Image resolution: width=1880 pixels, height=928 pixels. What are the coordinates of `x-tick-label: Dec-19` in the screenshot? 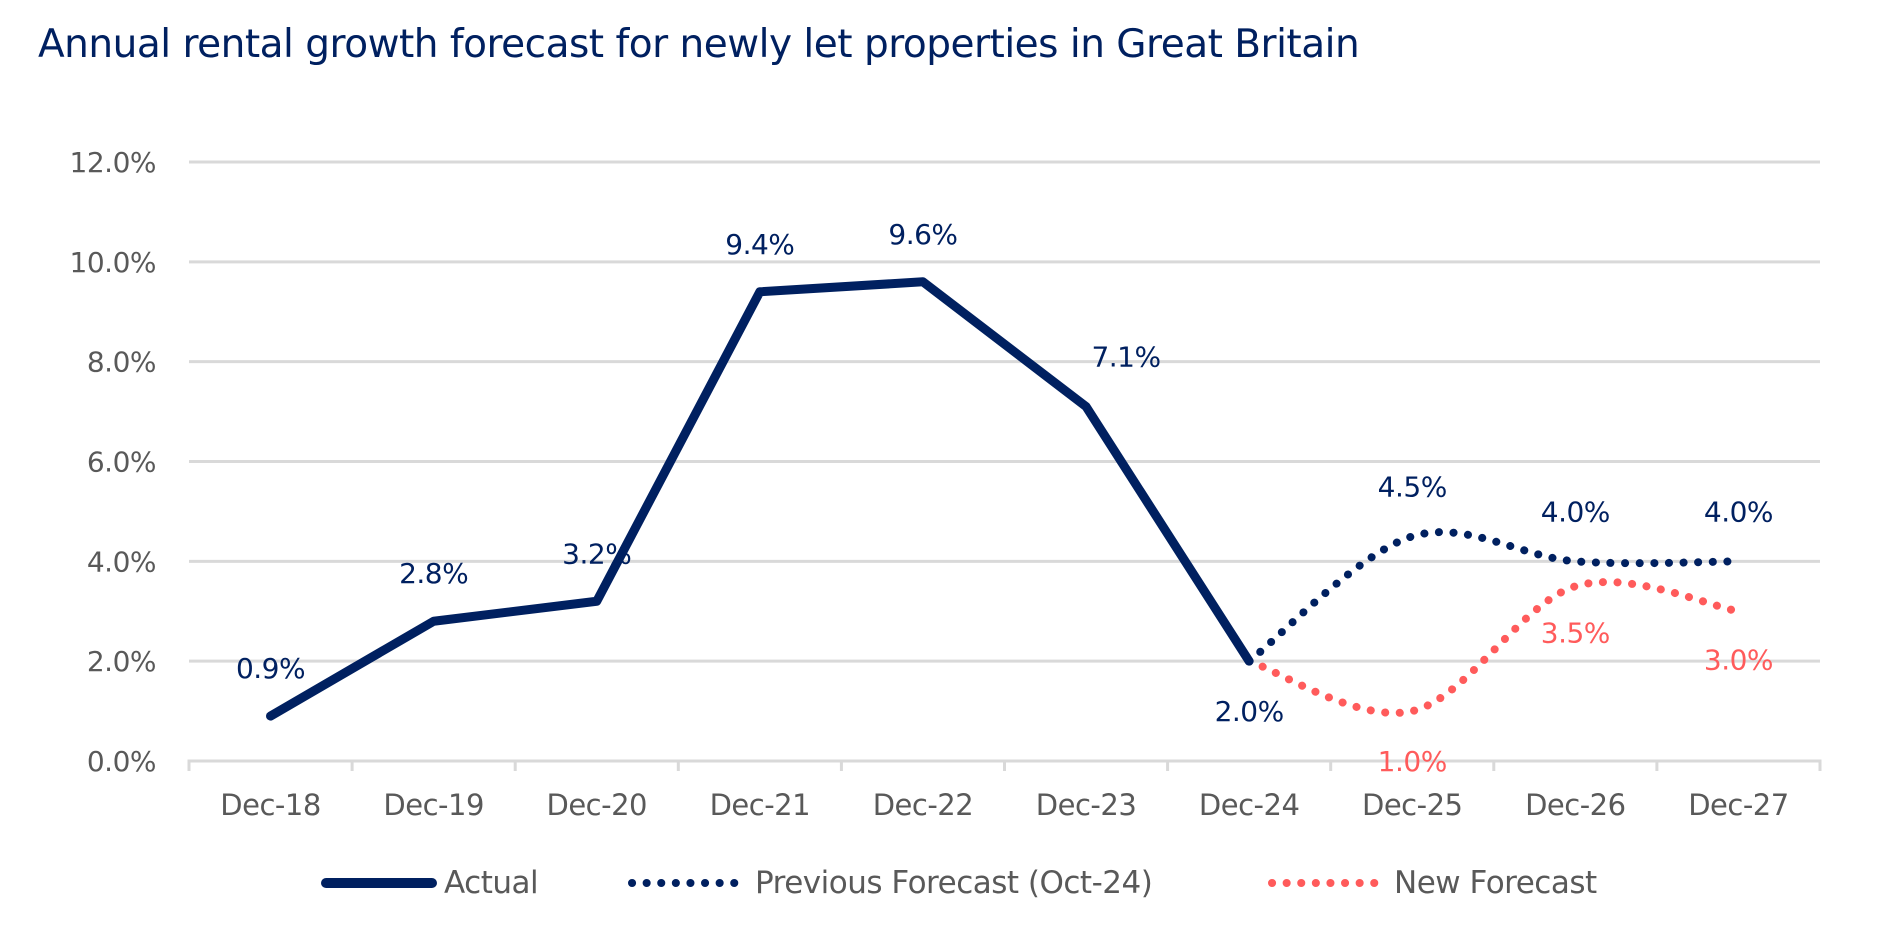 It's located at (433, 805).